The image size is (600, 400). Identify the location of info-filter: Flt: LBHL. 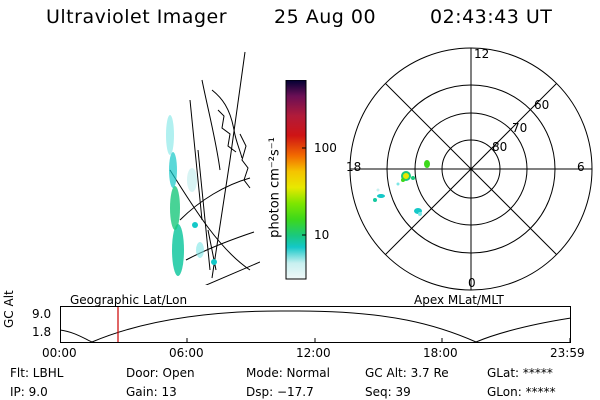
(37, 373).